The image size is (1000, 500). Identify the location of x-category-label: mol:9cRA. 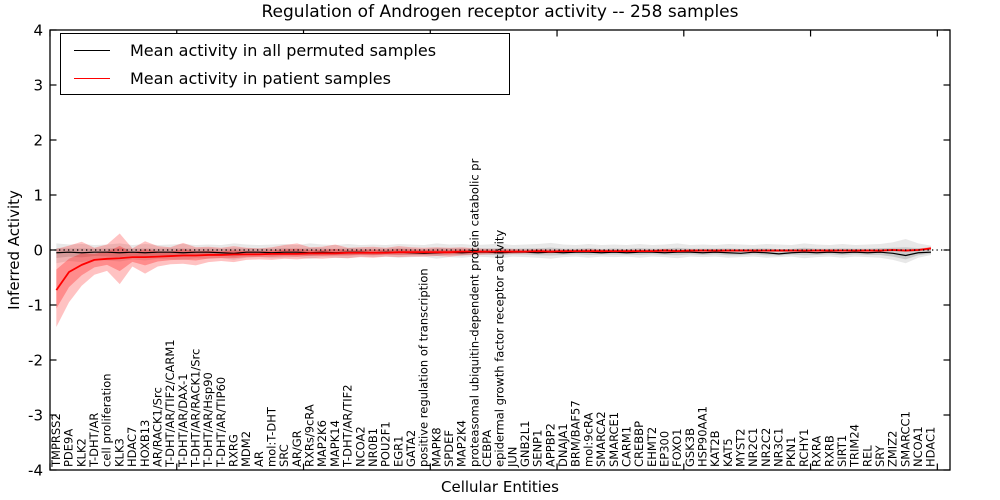
(588, 440).